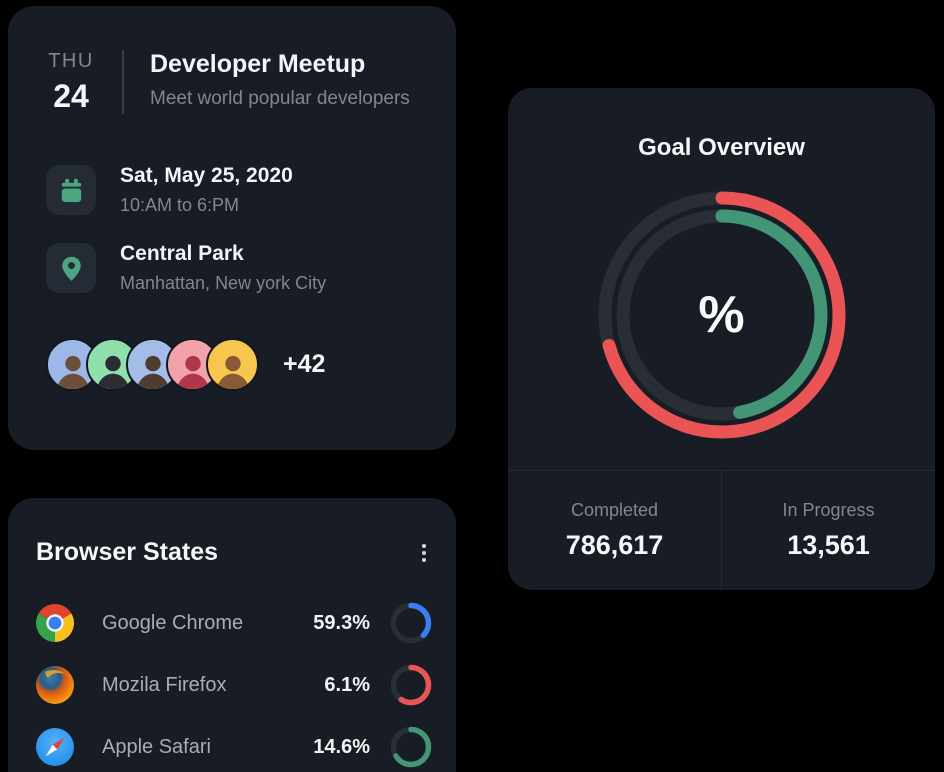 Image resolution: width=944 pixels, height=772 pixels. Describe the element at coordinates (156, 746) in the screenshot. I see `browser-name: Apple Safari` at that location.